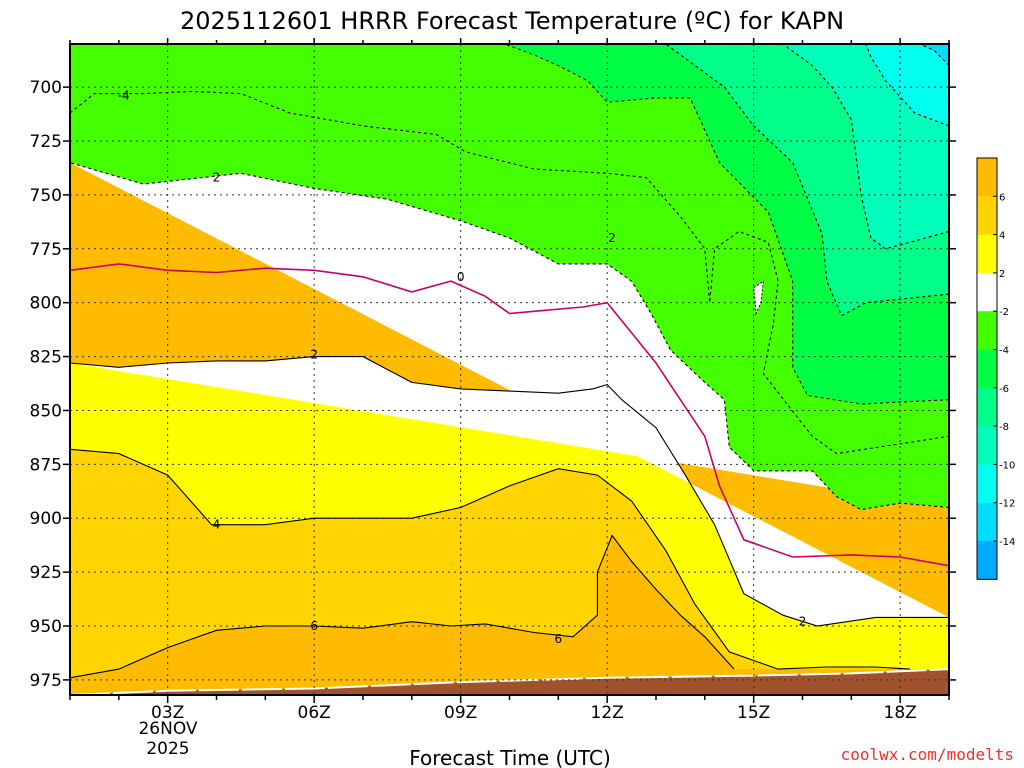  What do you see at coordinates (217, 525) in the screenshot?
I see `isotherm-label: 4` at bounding box center [217, 525].